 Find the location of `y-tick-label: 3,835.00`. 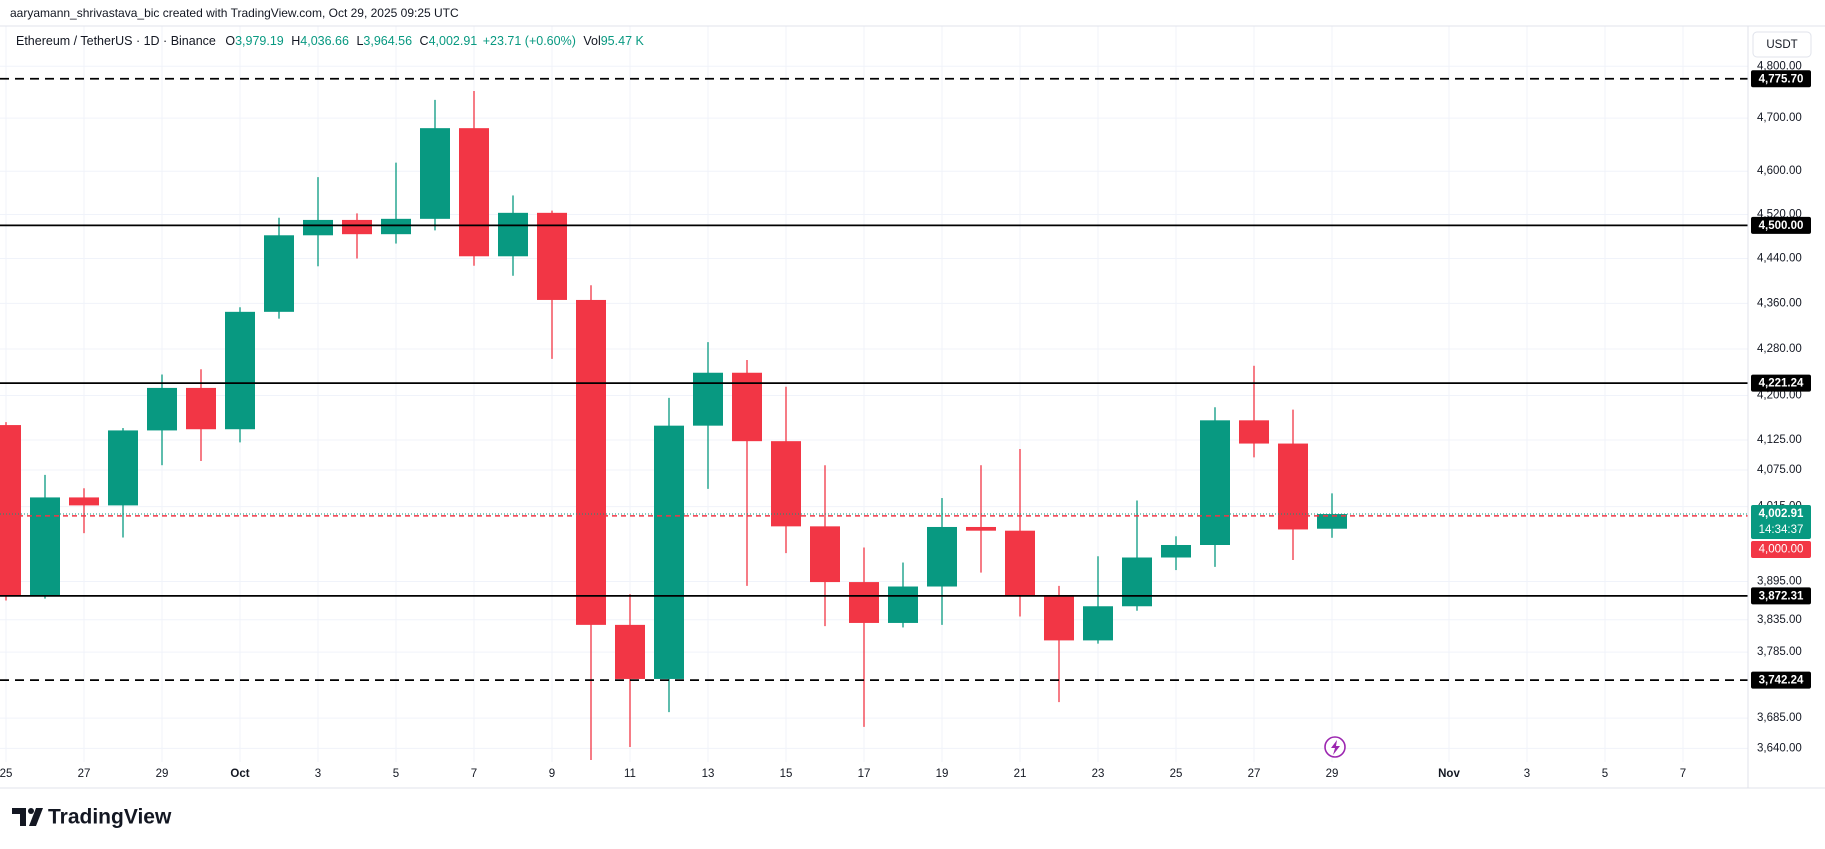

y-tick-label: 3,835.00 is located at coordinates (1779, 620).